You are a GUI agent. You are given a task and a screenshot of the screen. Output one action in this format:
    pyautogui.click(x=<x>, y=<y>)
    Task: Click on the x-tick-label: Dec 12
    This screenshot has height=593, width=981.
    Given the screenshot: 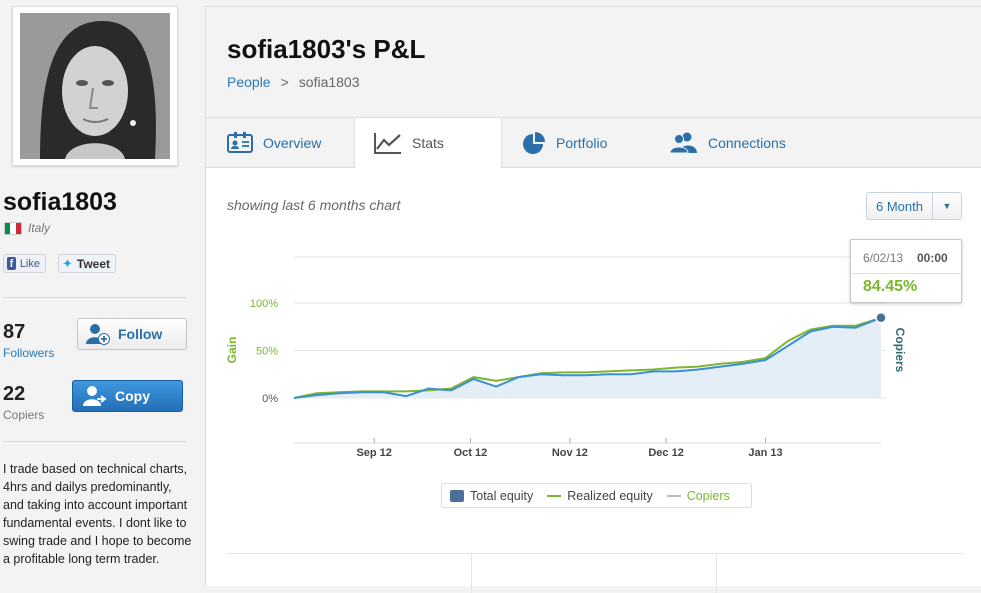 What is the action you would take?
    pyautogui.click(x=665, y=453)
    